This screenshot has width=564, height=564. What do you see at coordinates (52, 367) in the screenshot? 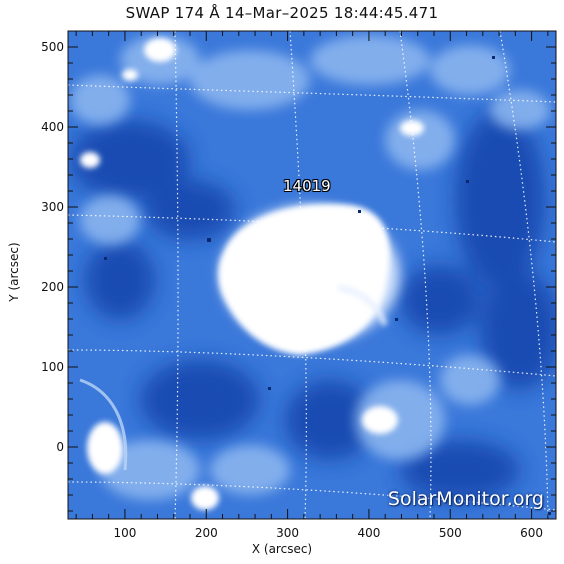
I see `y-tick-label: 100` at bounding box center [52, 367].